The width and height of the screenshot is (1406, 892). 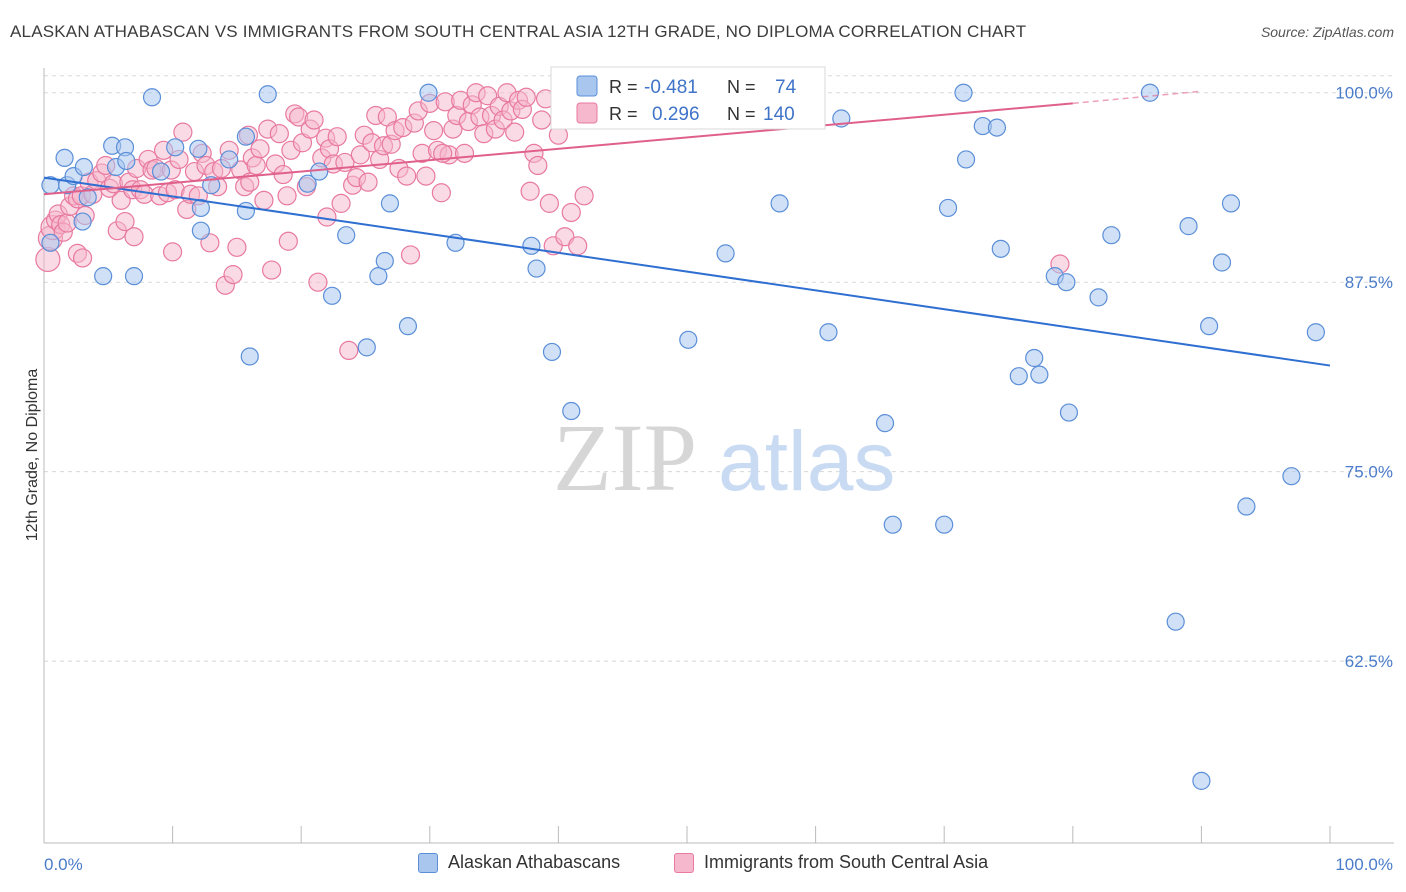 What do you see at coordinates (1137, 97) in the screenshot?
I see `trend-line-immigrants-extension` at bounding box center [1137, 97].